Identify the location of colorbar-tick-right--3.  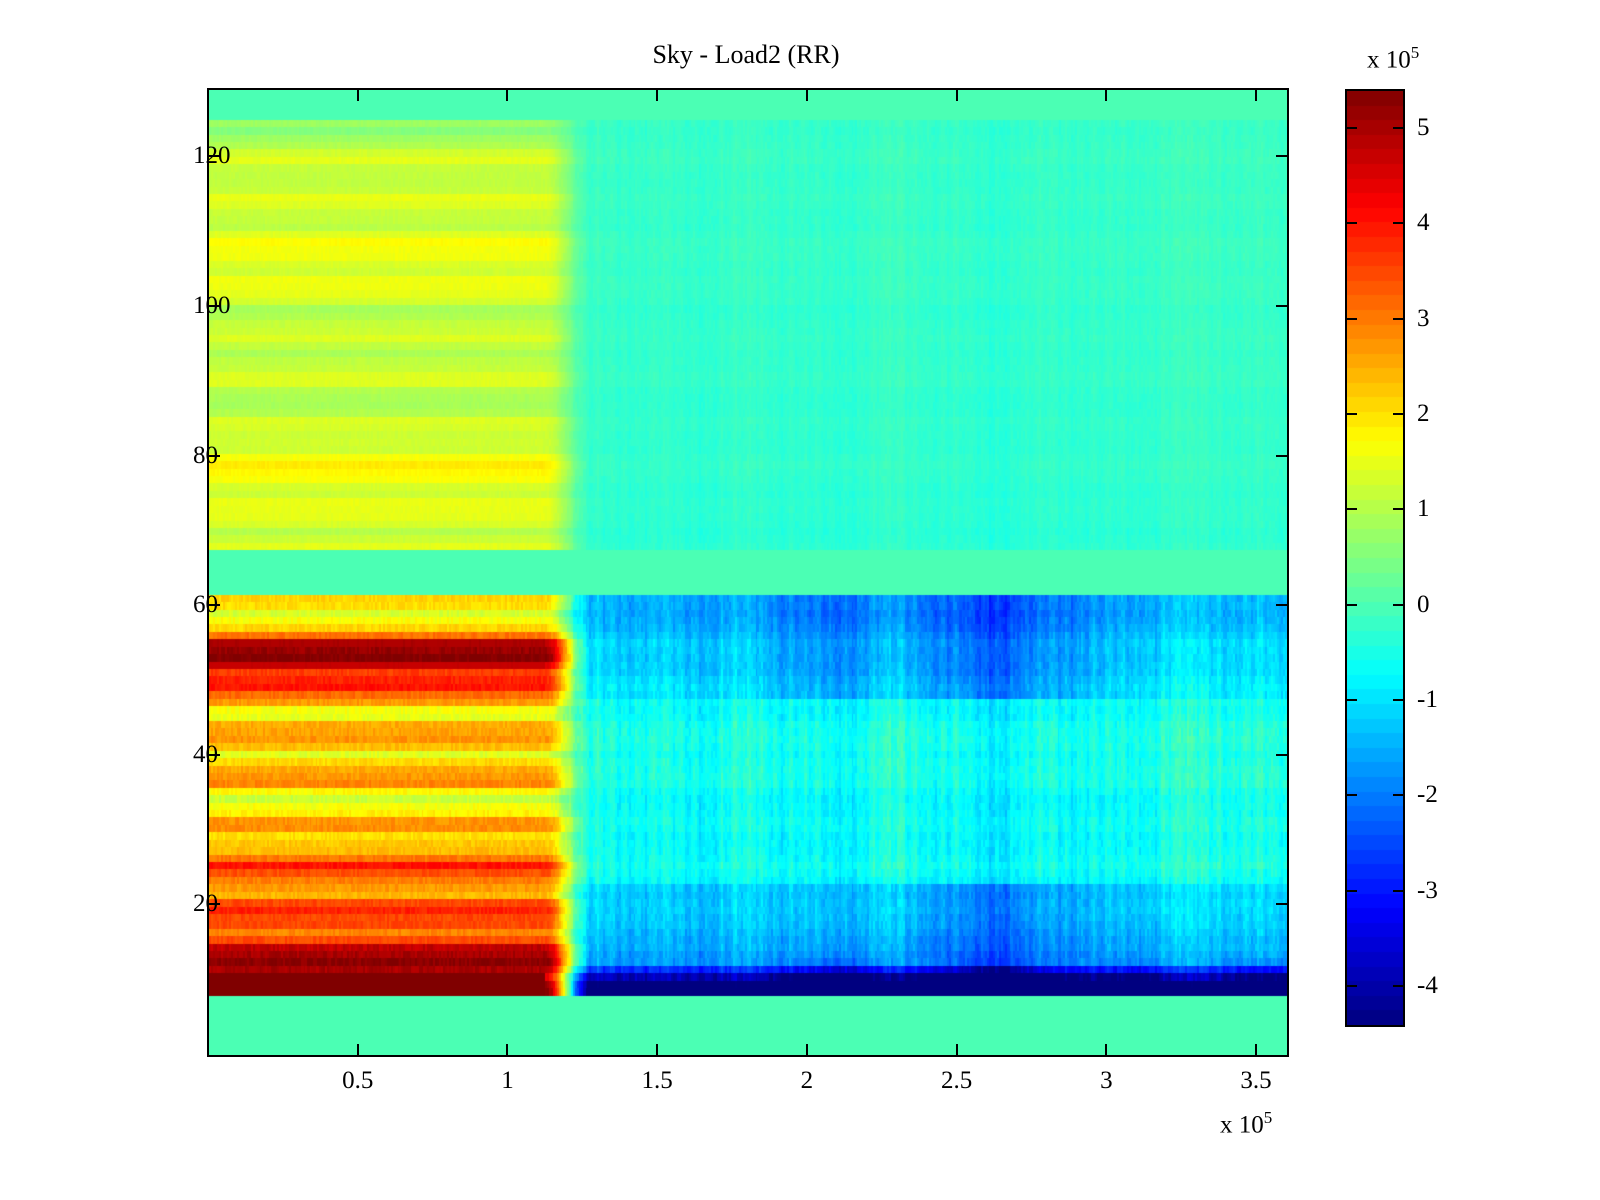
(1398, 890).